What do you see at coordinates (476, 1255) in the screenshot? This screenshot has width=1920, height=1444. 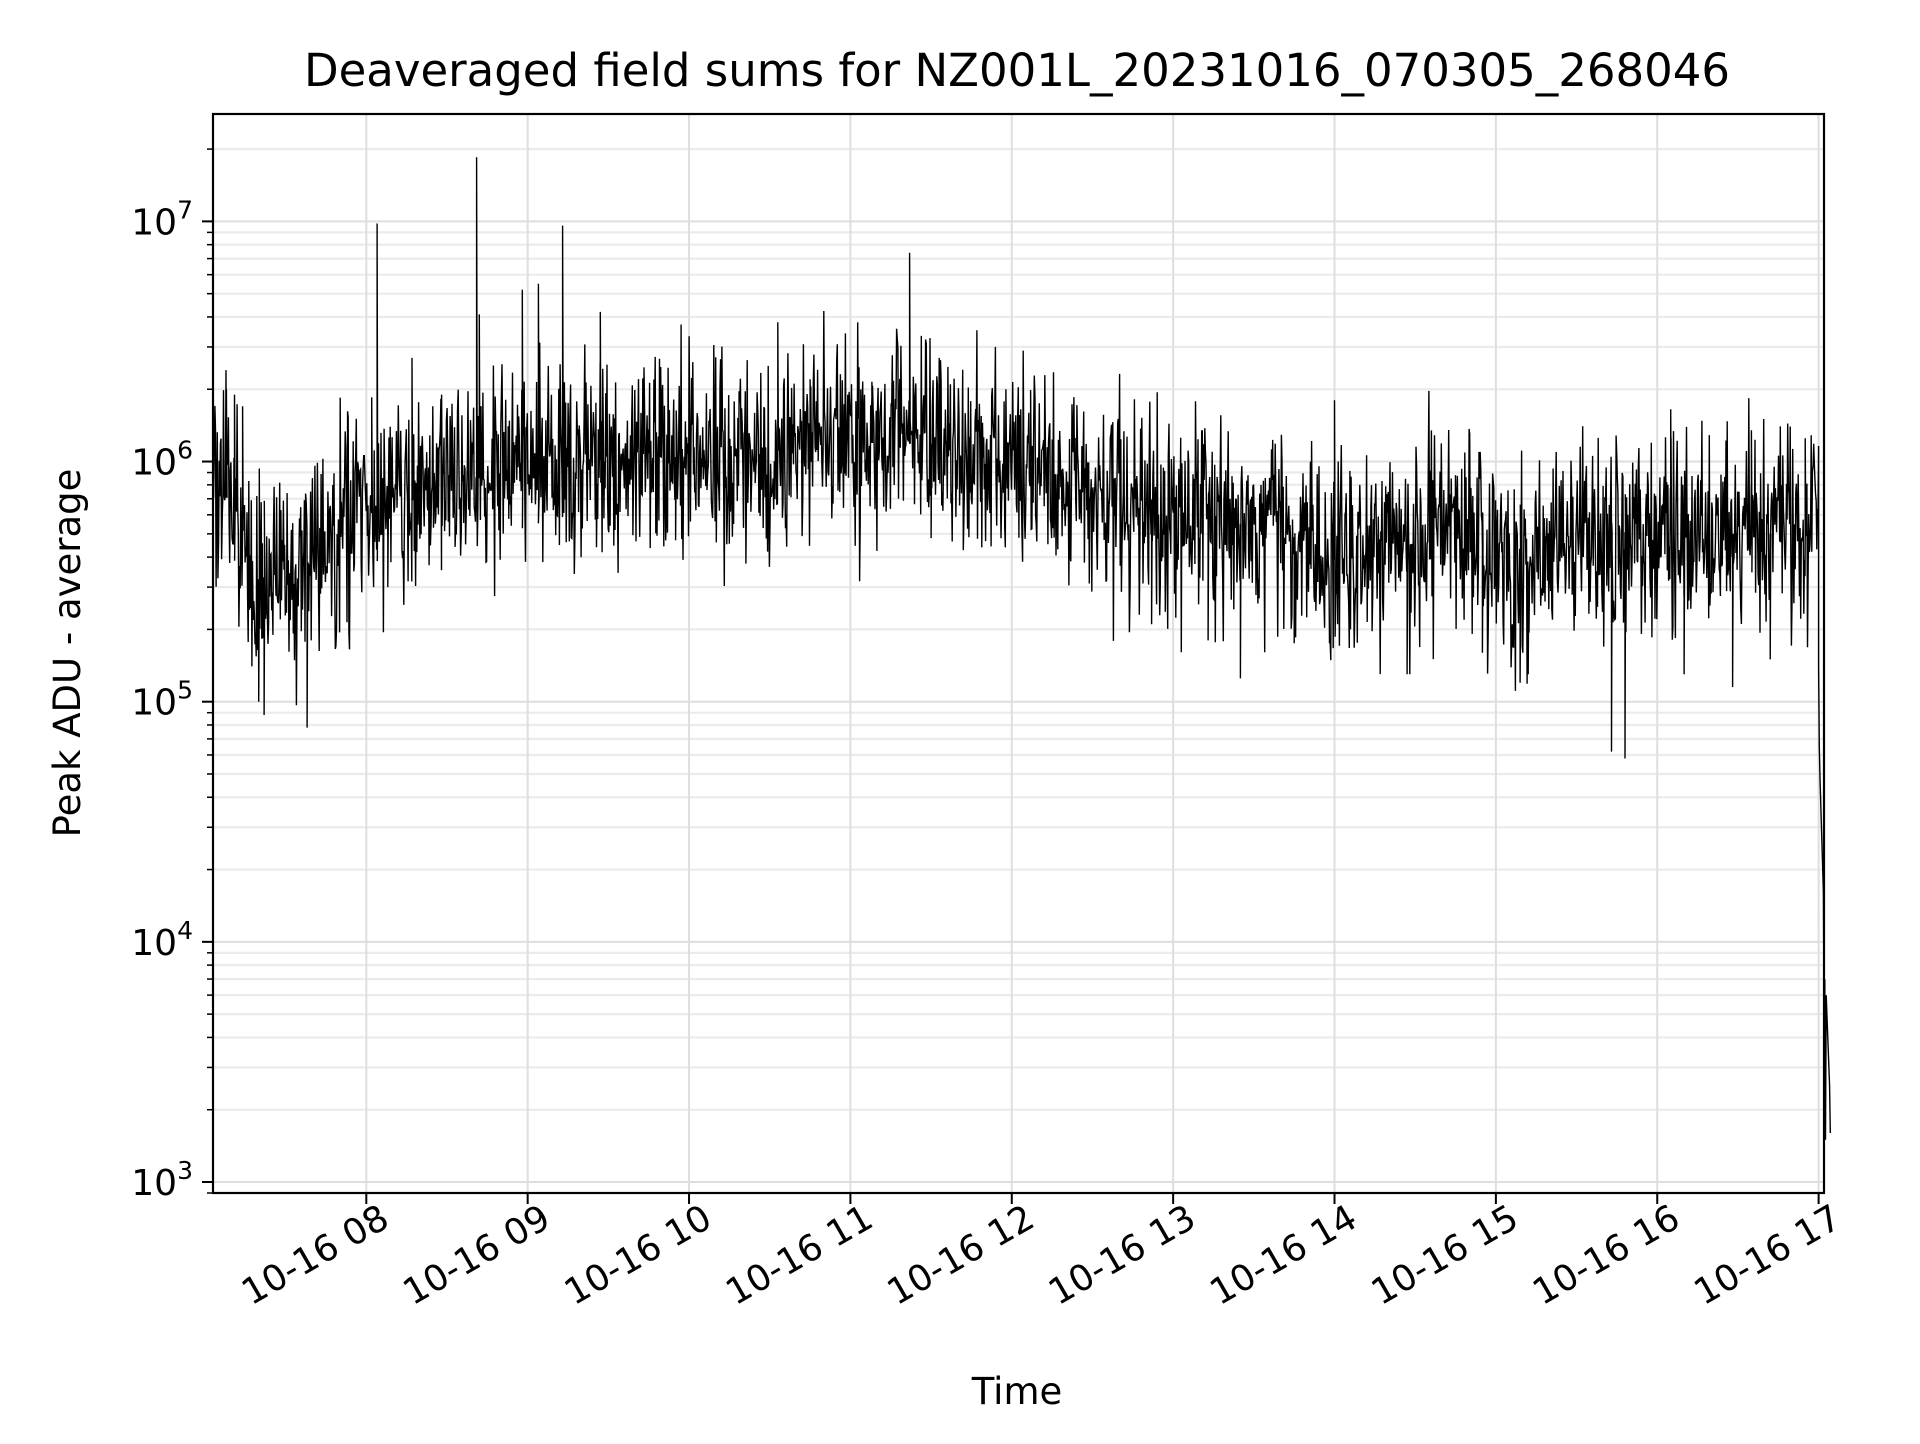 I see `x-tick-label: 10-16 09` at bounding box center [476, 1255].